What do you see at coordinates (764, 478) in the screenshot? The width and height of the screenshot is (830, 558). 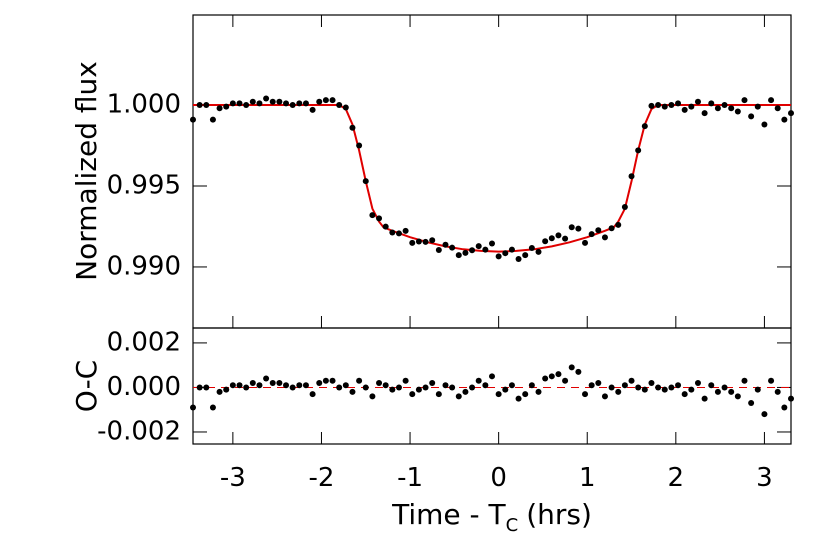 I see `x-tick-label: 3` at bounding box center [764, 478].